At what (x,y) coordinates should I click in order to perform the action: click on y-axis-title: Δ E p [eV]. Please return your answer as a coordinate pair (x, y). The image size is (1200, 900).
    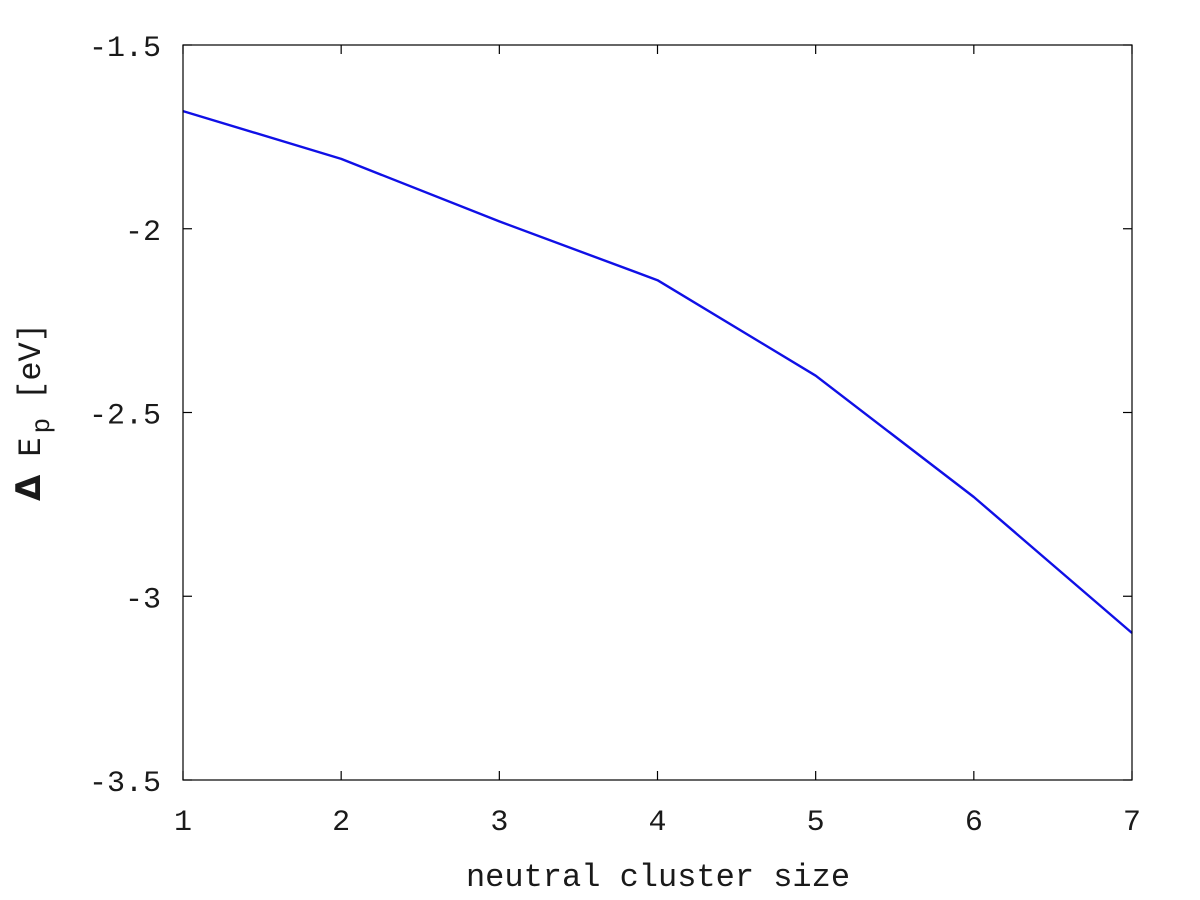
    Looking at the image, I should click on (33, 412).